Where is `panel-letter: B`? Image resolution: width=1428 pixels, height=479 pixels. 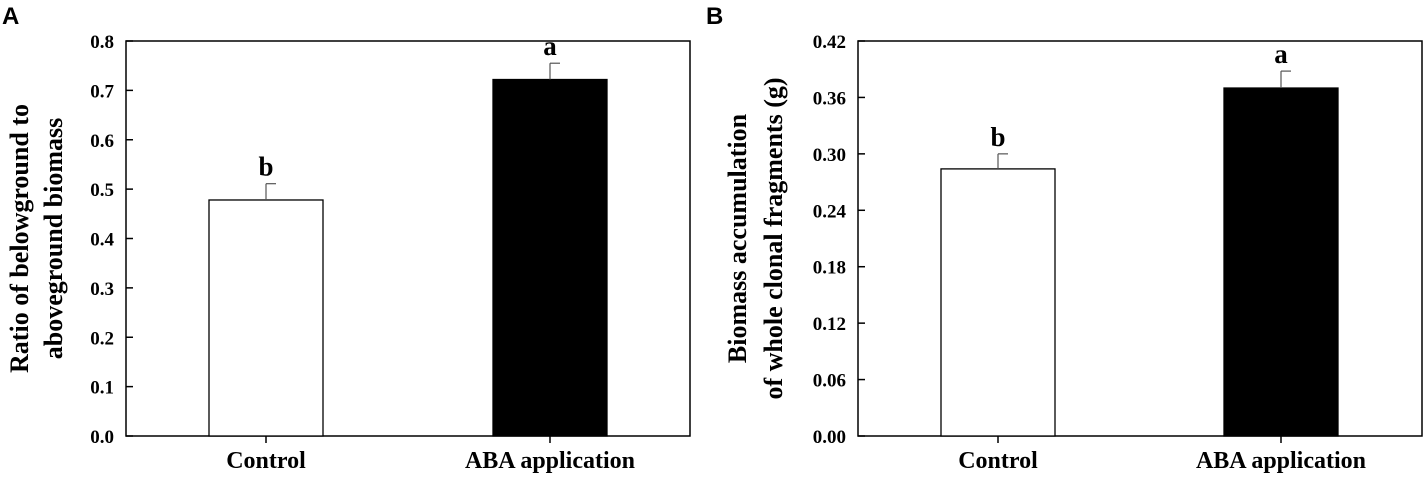
panel-letter: B is located at coordinates (714, 16).